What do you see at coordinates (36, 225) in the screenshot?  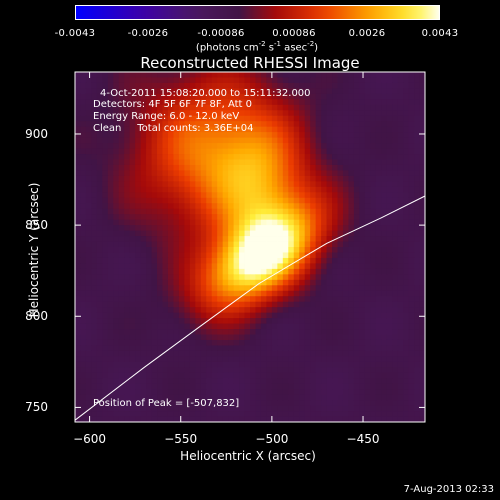 I see `y-tick-label: 850` at bounding box center [36, 225].